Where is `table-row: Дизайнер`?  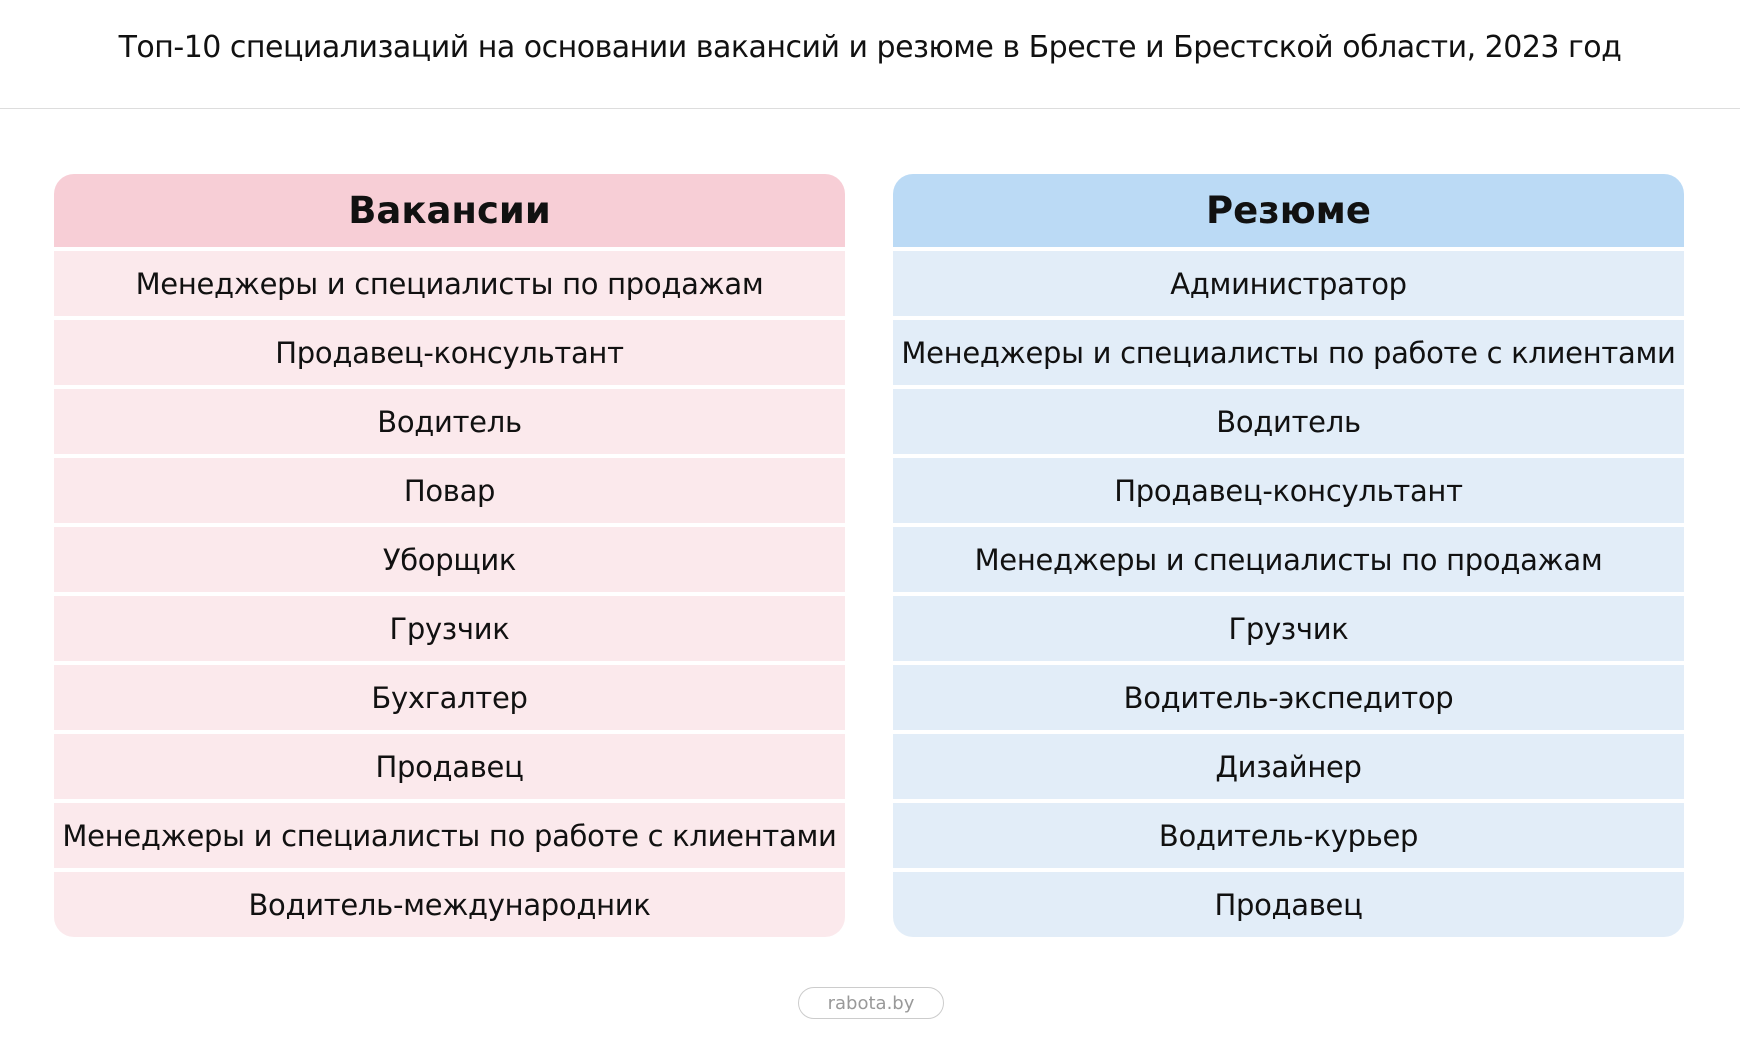
table-row: Дизайнер is located at coordinates (1288, 766).